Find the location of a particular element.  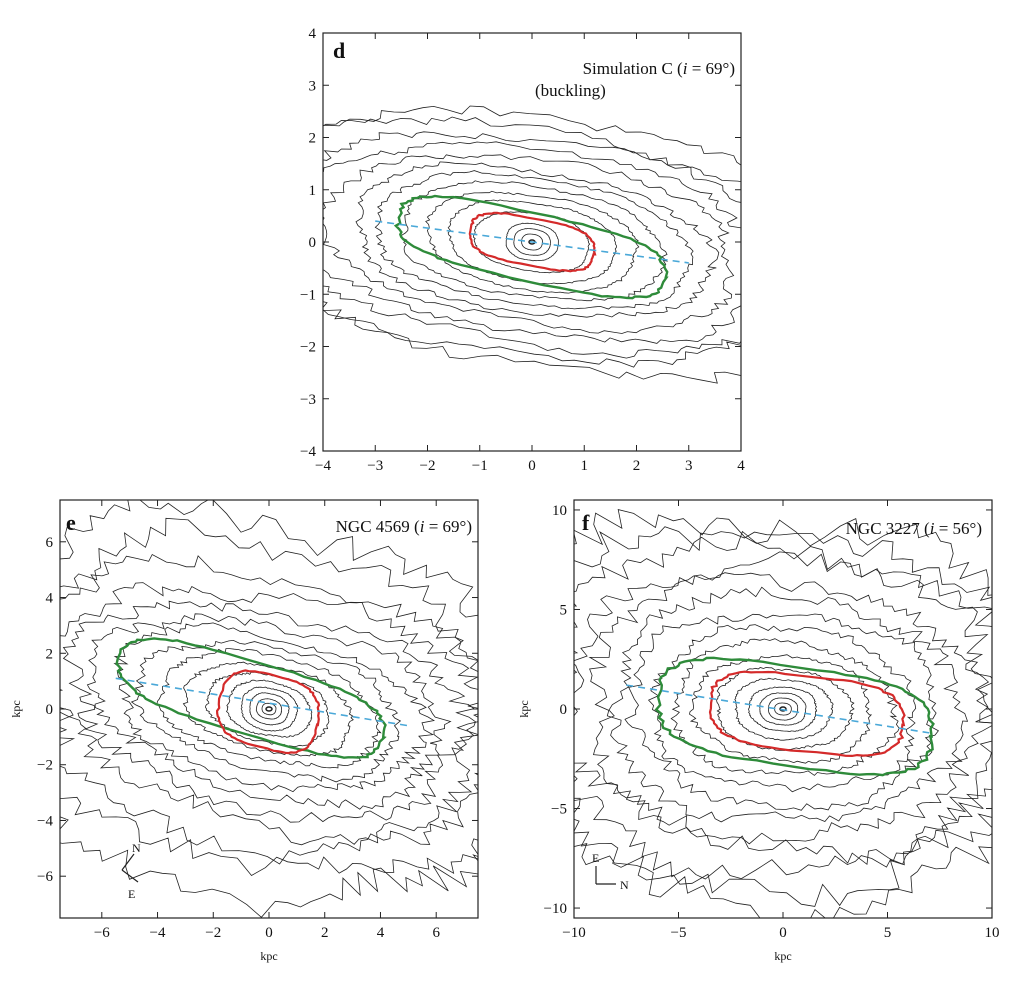

y-tick-label: −2 is located at coordinates (45, 766).